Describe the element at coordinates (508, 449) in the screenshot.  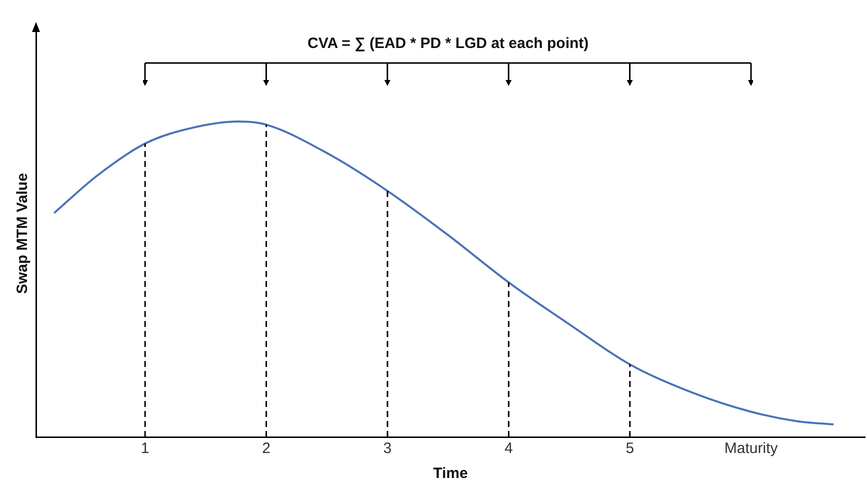
I see `x-tick-label: 4` at that location.